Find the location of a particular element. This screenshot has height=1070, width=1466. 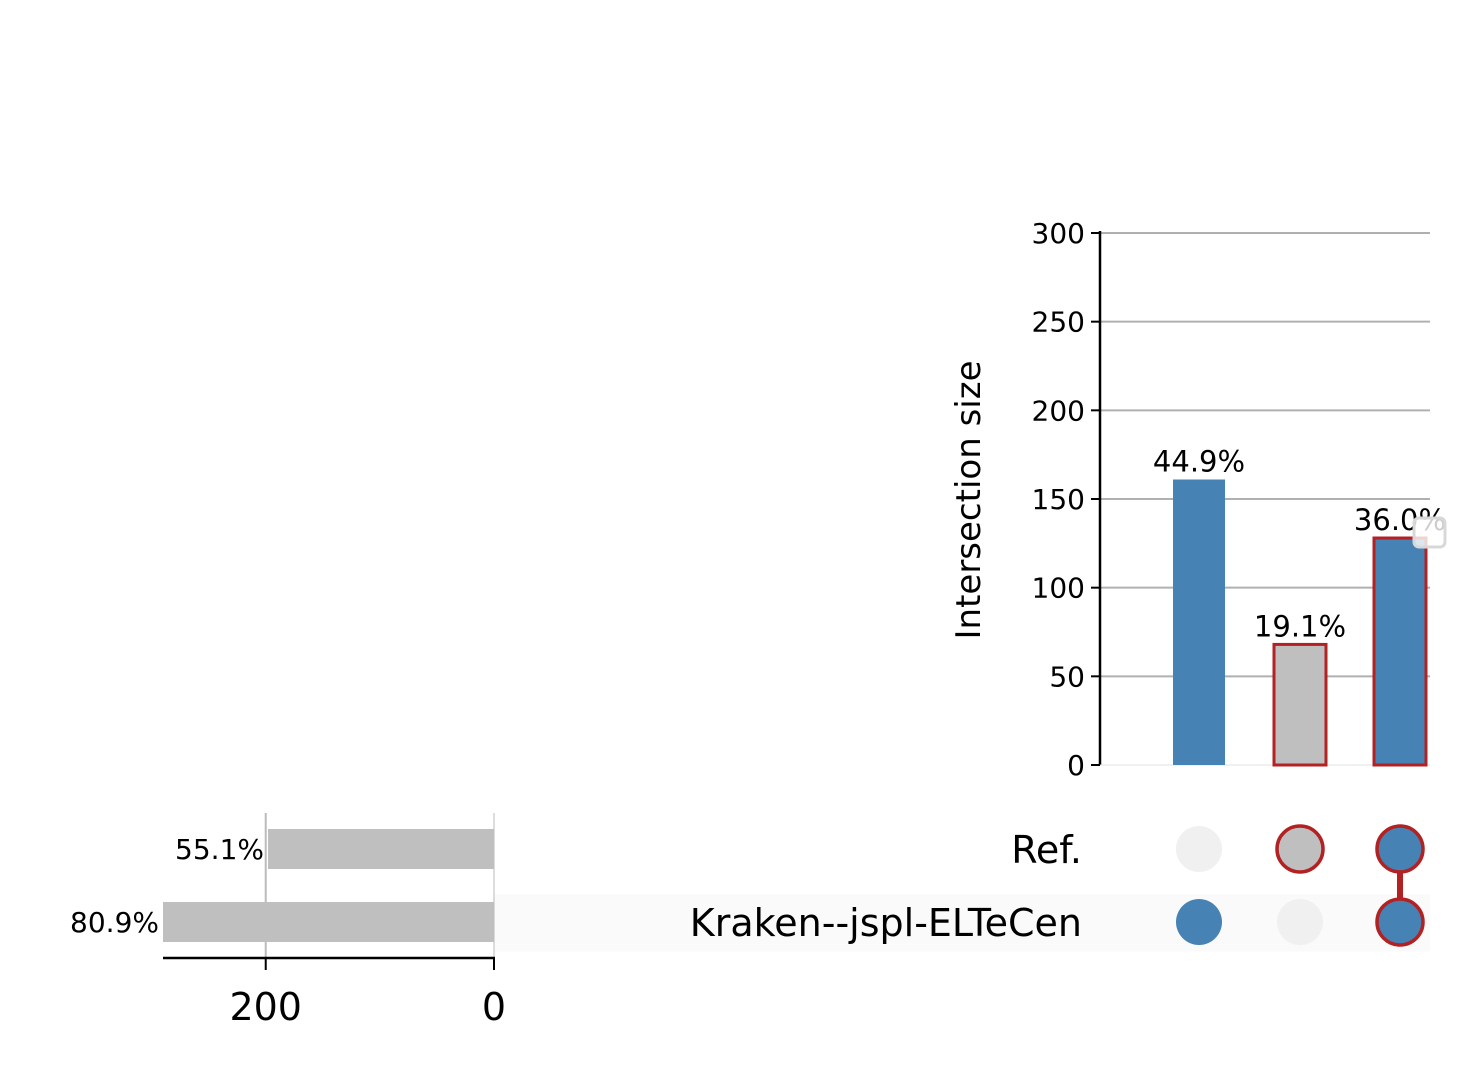

y-tick-label: 150 is located at coordinates (1058, 499).